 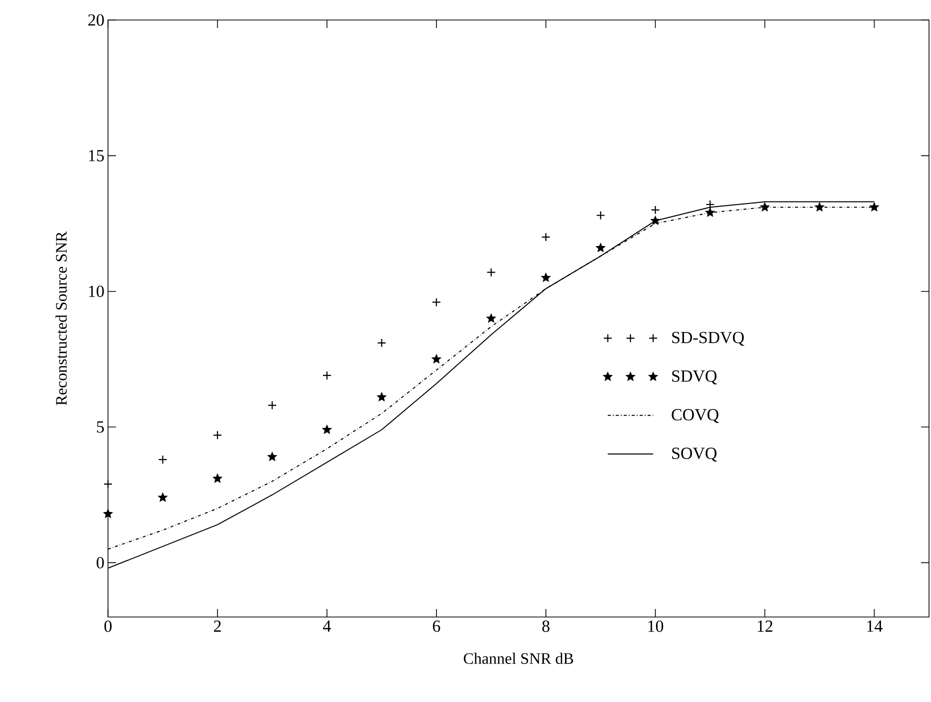 I want to click on x-tick-label: 6, so click(x=436, y=626).